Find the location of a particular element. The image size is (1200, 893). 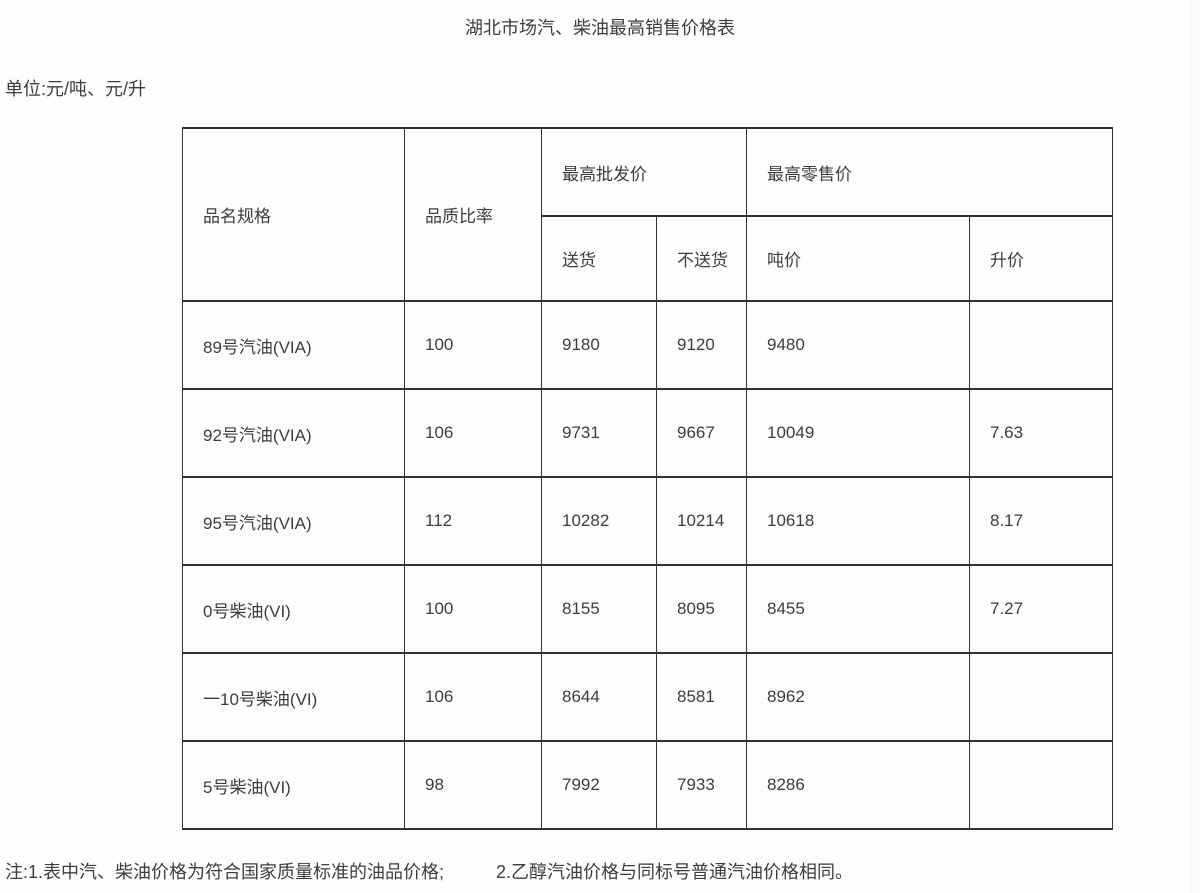

table-row: 89号汽油(VIA) 100 9180 9120 9480 is located at coordinates (647, 345).